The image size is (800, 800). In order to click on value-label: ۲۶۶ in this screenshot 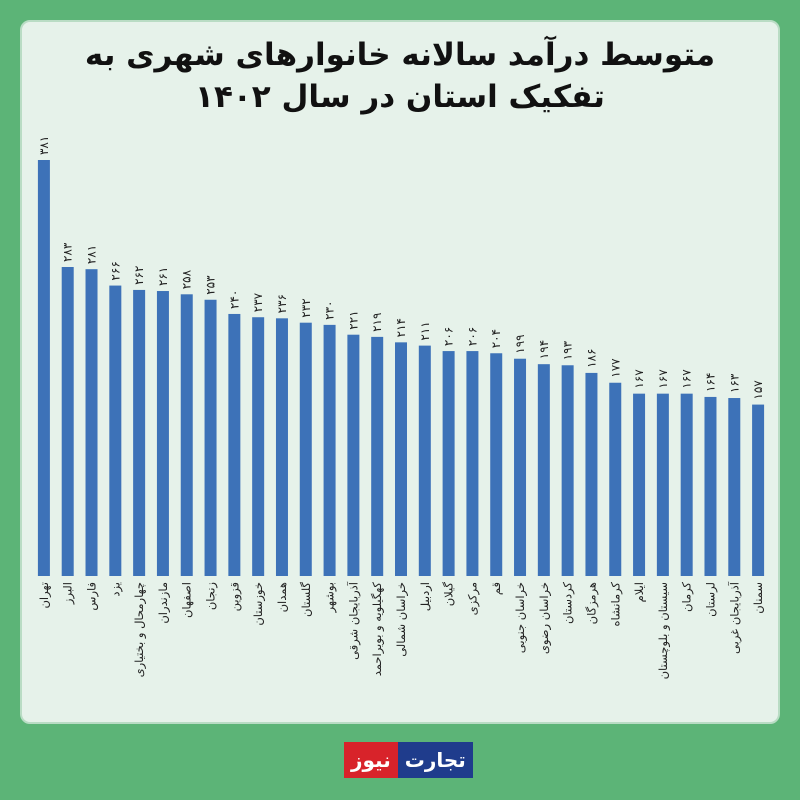, I will do `click(115, 270)`.